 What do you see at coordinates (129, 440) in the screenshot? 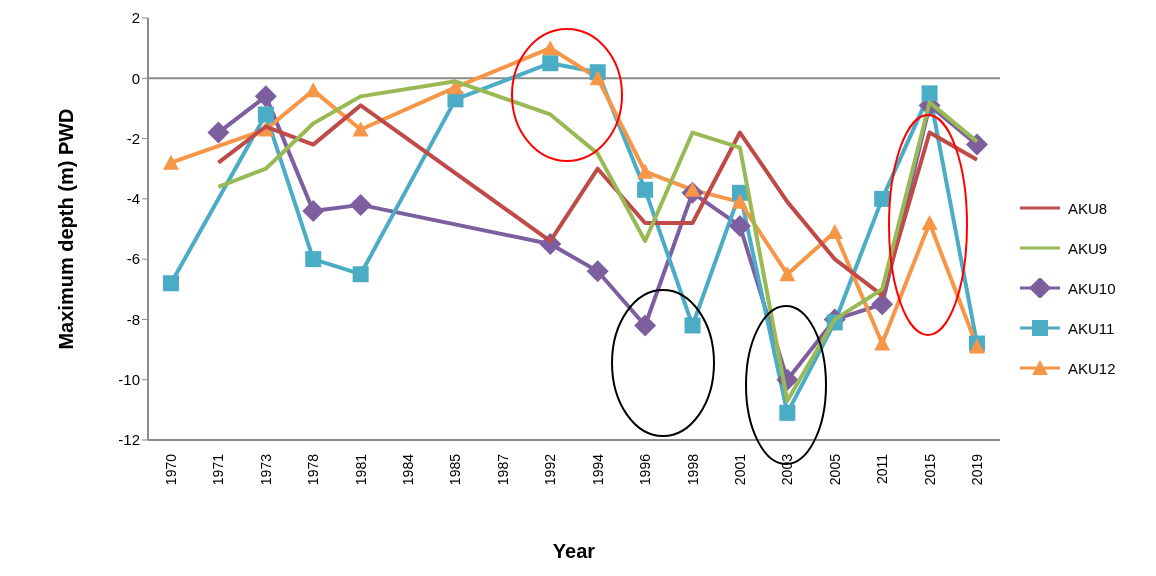
I see `y-tick-label: -12` at bounding box center [129, 440].